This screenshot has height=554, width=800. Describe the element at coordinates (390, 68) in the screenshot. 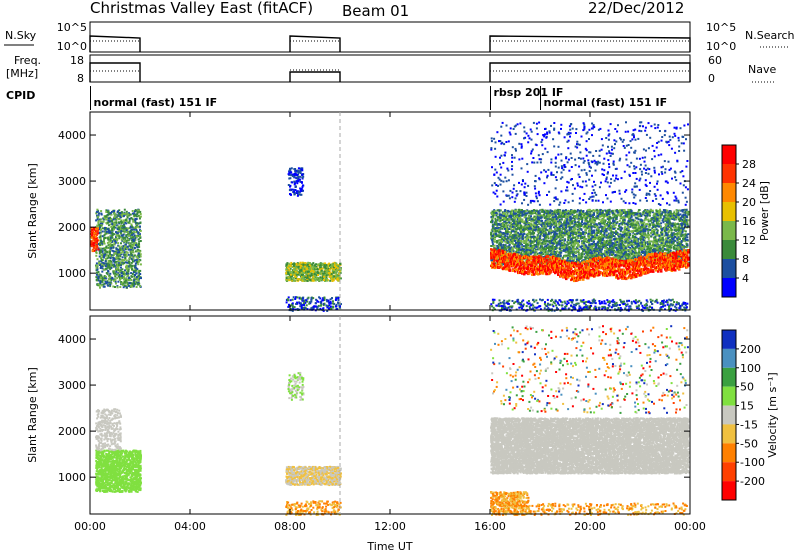

I see `freq-panel` at that location.